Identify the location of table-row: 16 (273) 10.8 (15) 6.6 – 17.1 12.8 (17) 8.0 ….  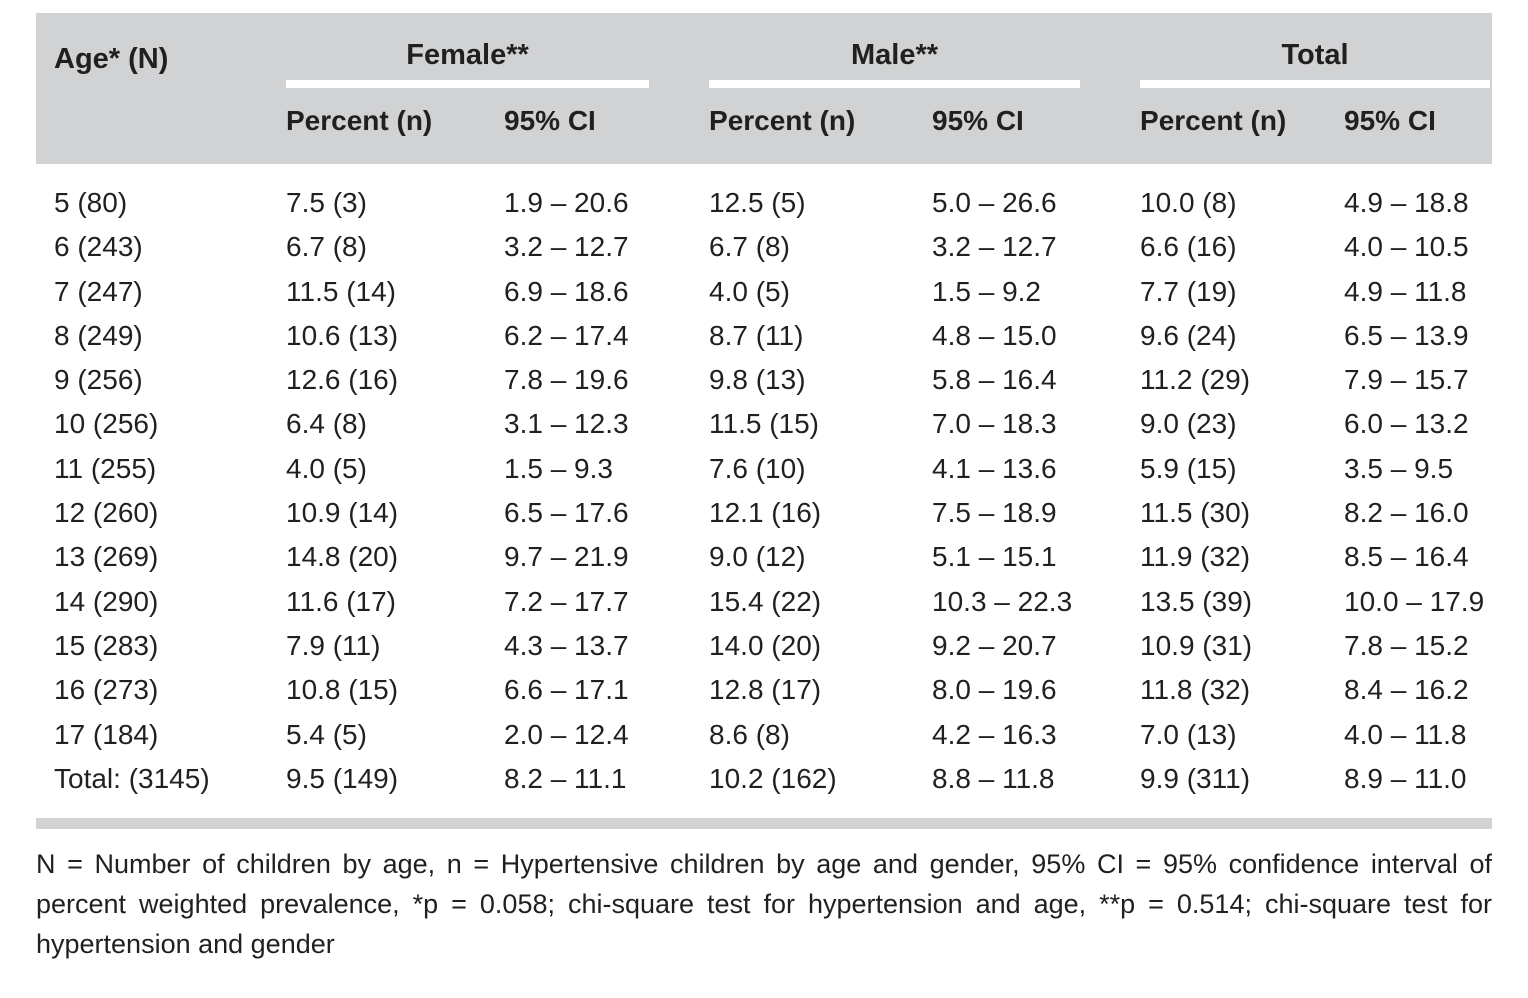
(764, 690).